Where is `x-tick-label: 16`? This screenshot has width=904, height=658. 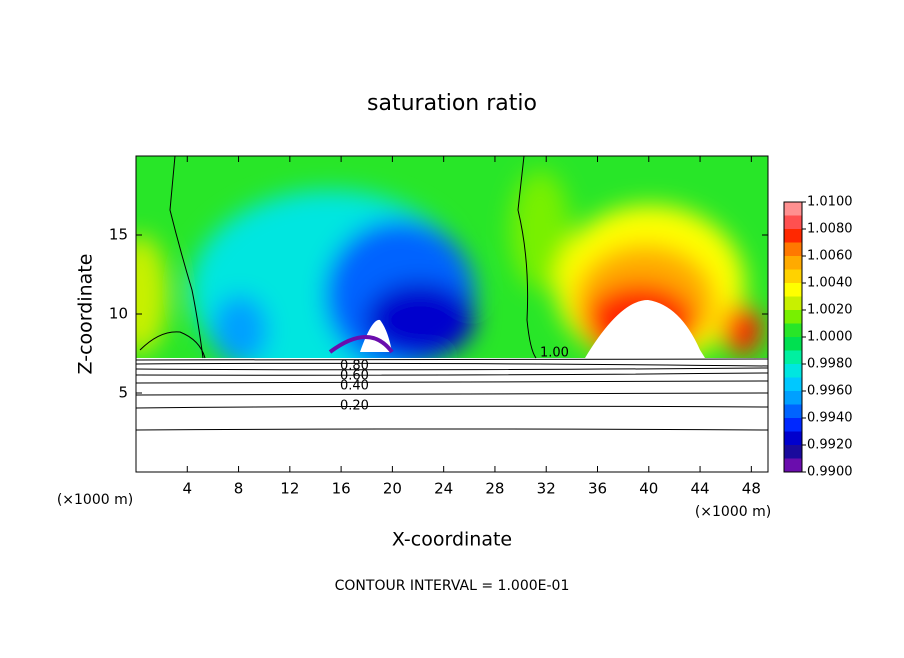
x-tick-label: 16 is located at coordinates (341, 489).